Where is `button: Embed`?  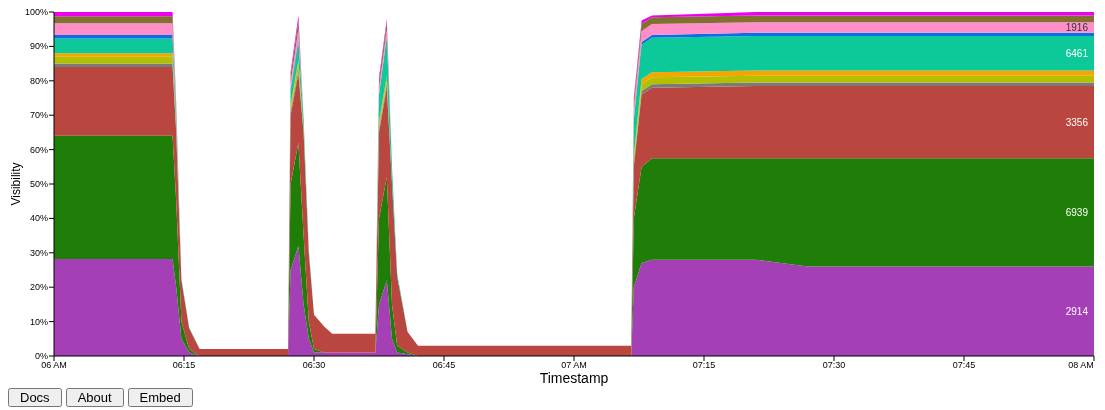
button: Embed is located at coordinates (160, 397).